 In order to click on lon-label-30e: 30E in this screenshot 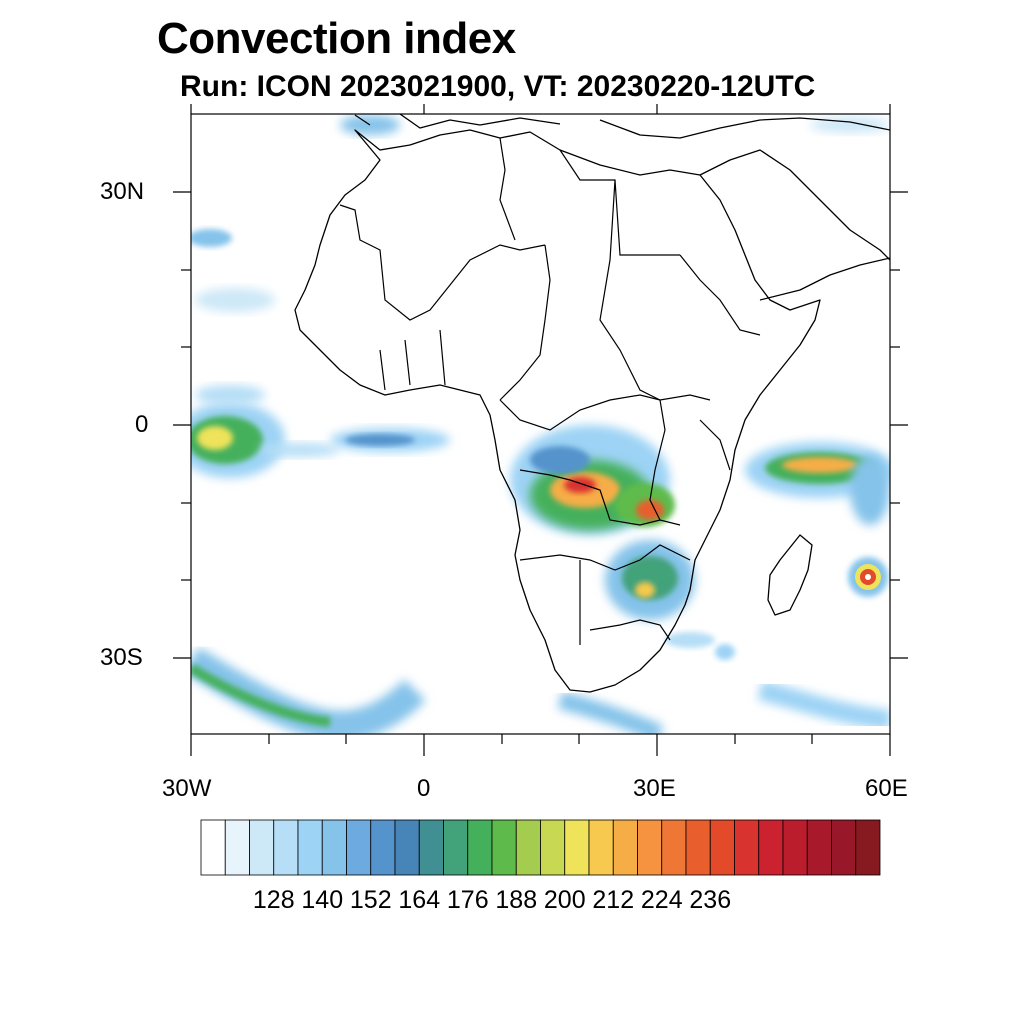, I will do `click(654, 788)`.